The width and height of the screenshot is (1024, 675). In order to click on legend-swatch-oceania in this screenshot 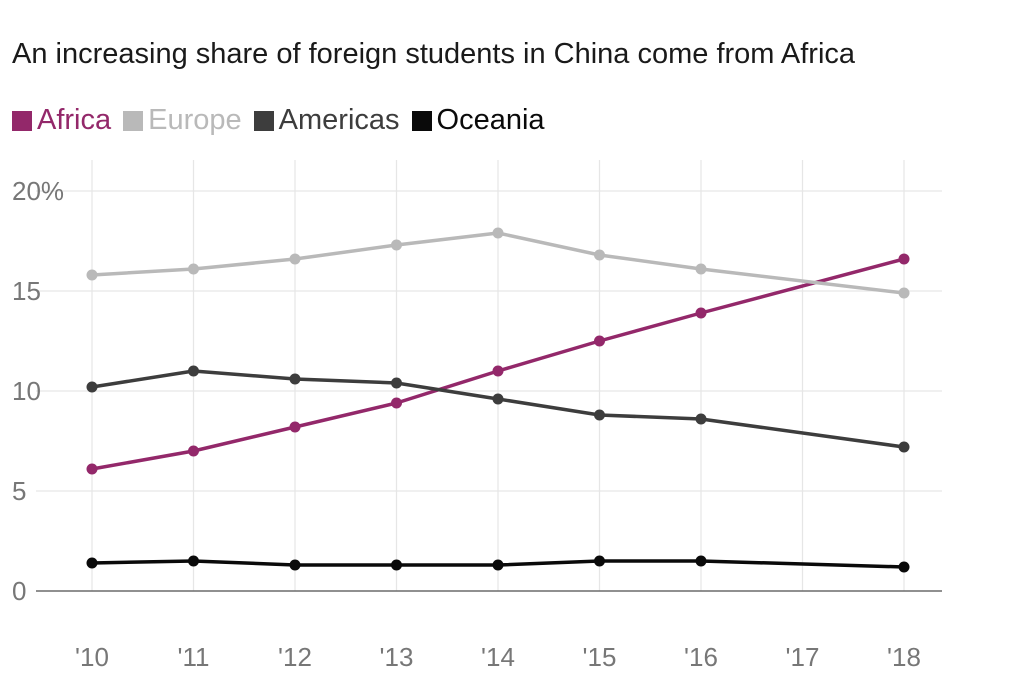, I will do `click(421, 120)`.